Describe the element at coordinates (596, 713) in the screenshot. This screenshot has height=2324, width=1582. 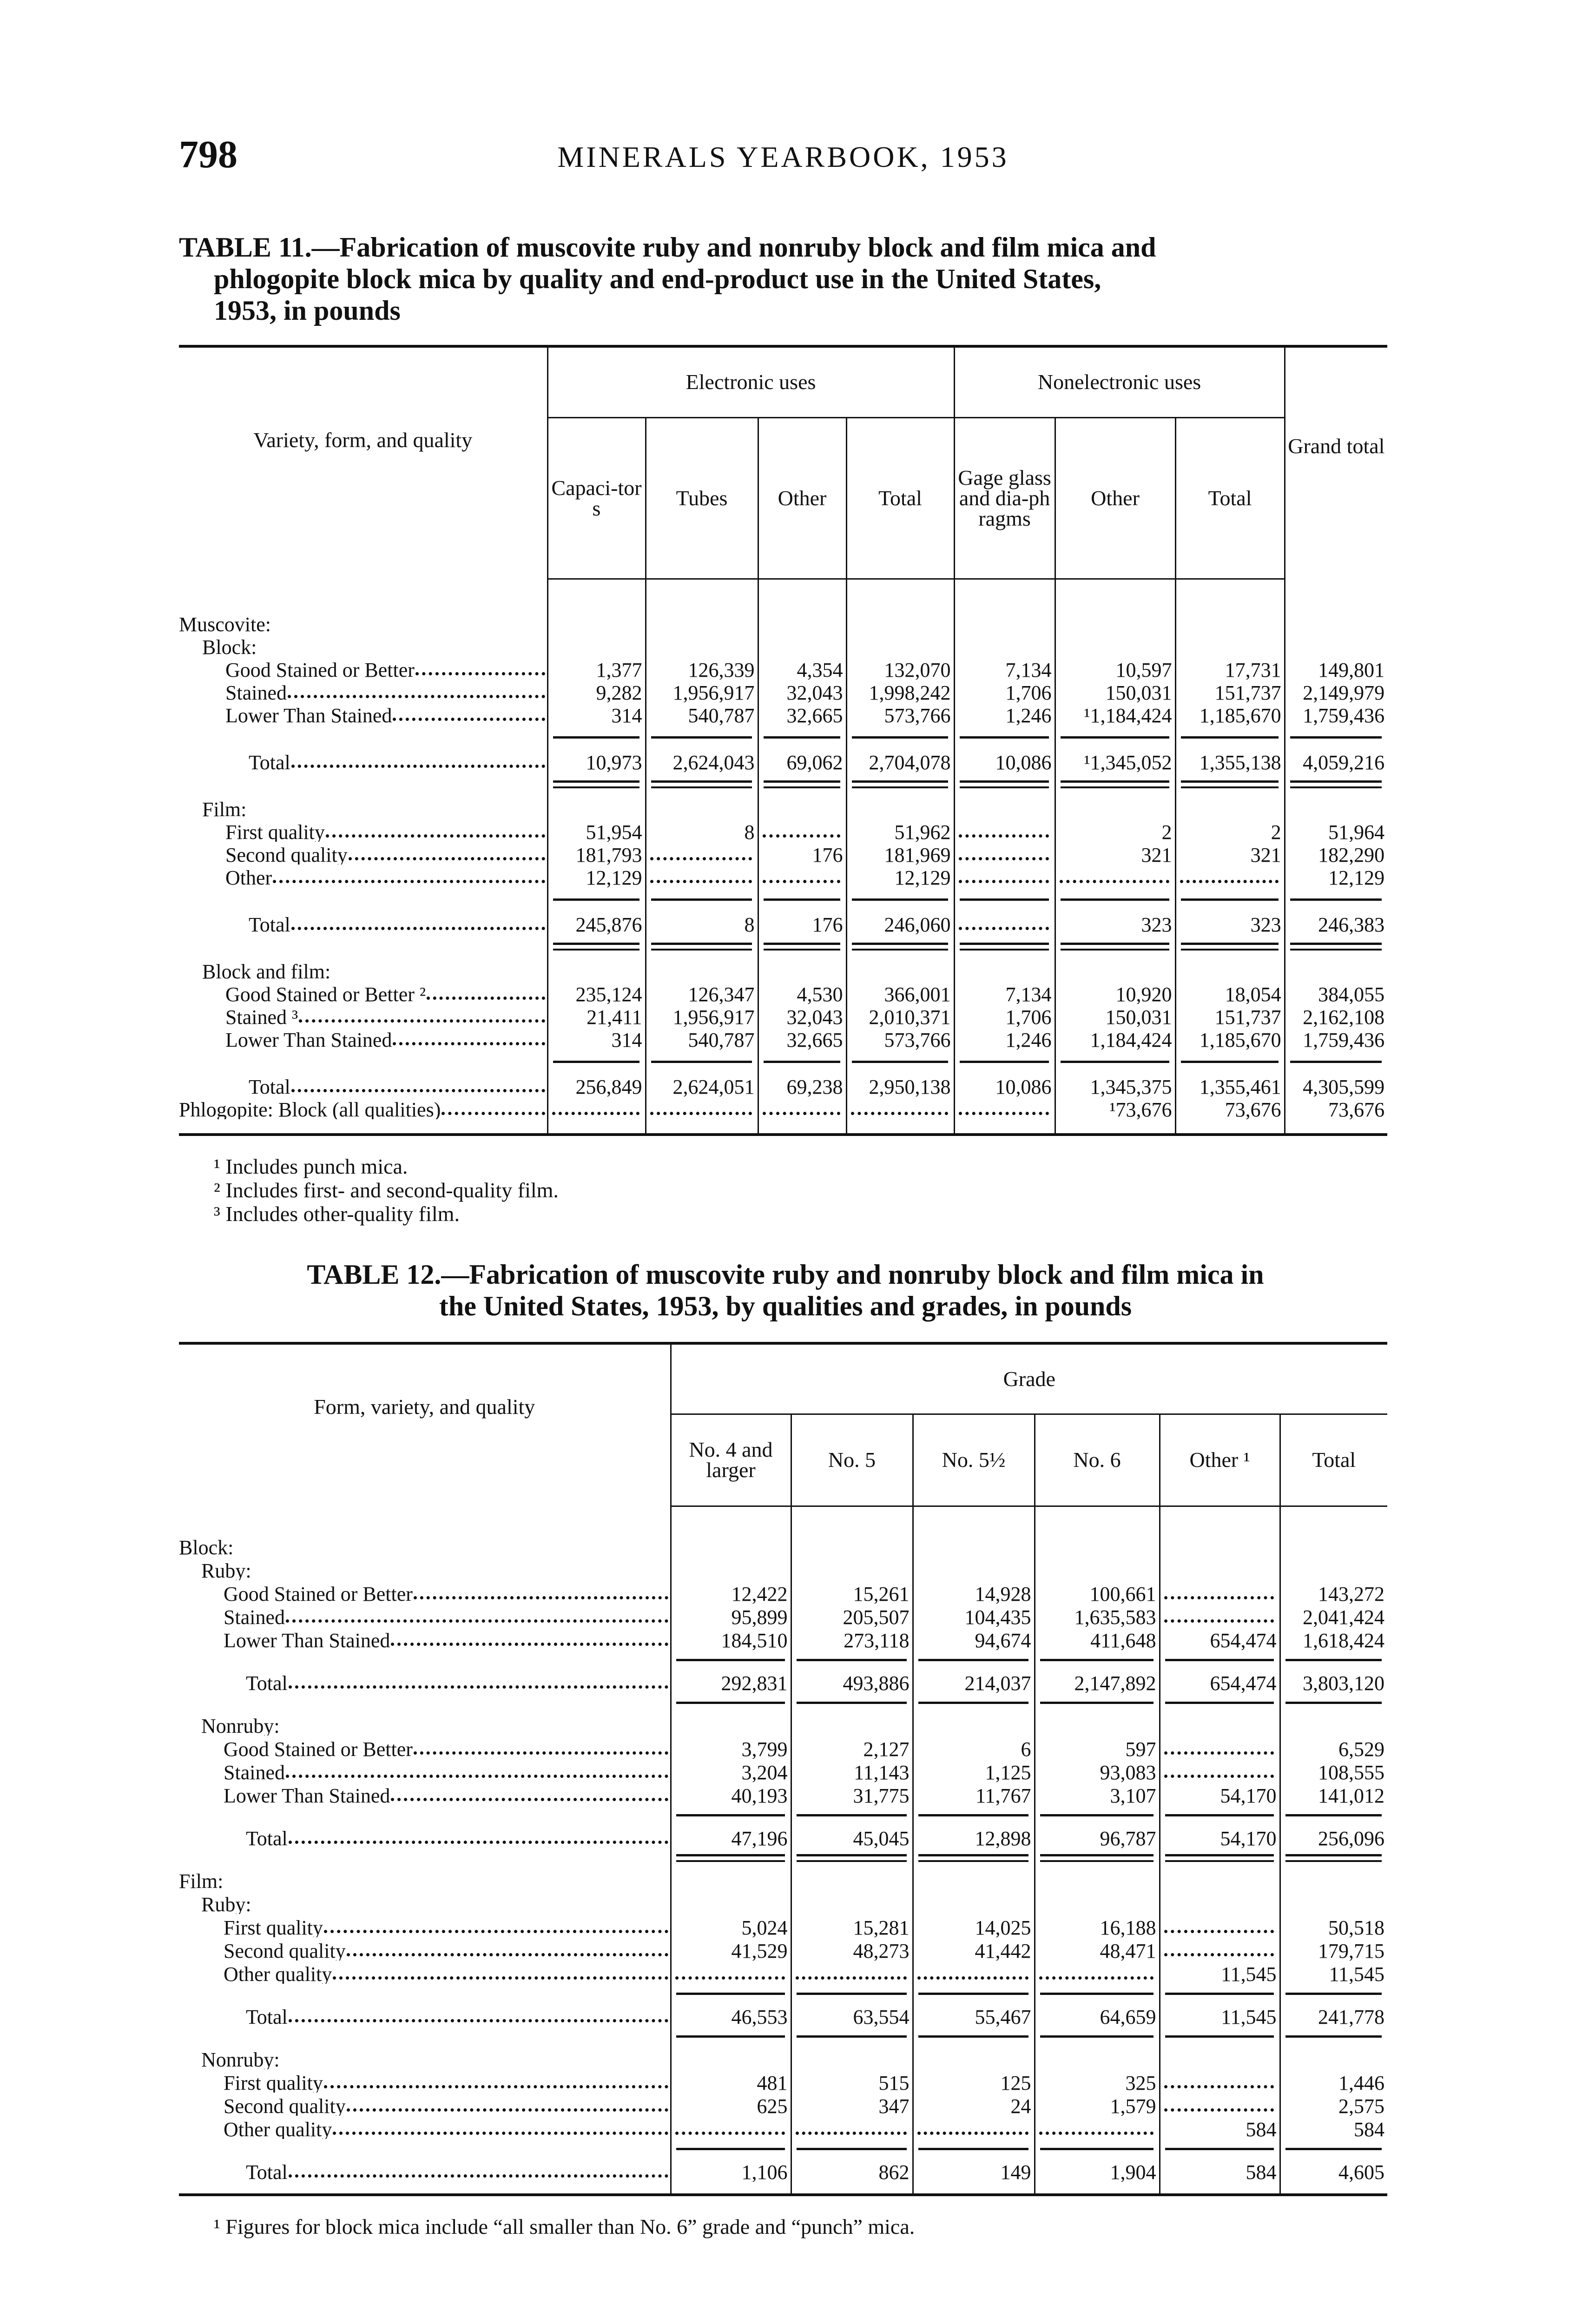
I see `value-cell: 314` at that location.